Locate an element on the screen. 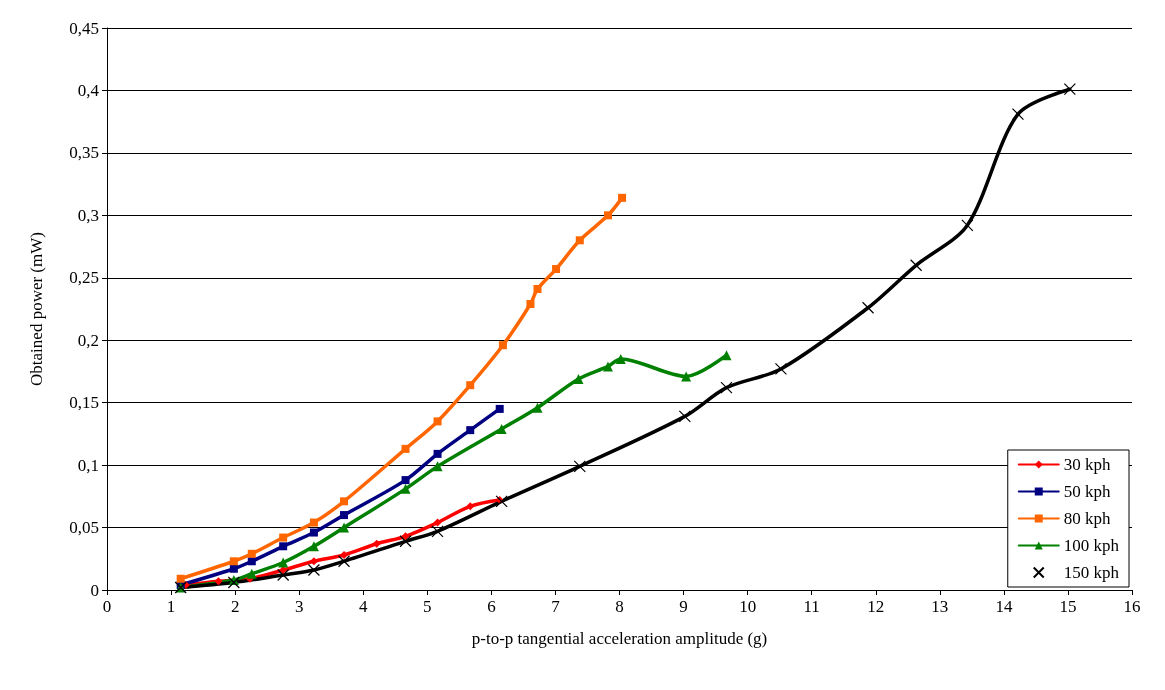 The image size is (1165, 690). x-tick-label: 9 is located at coordinates (683, 606).